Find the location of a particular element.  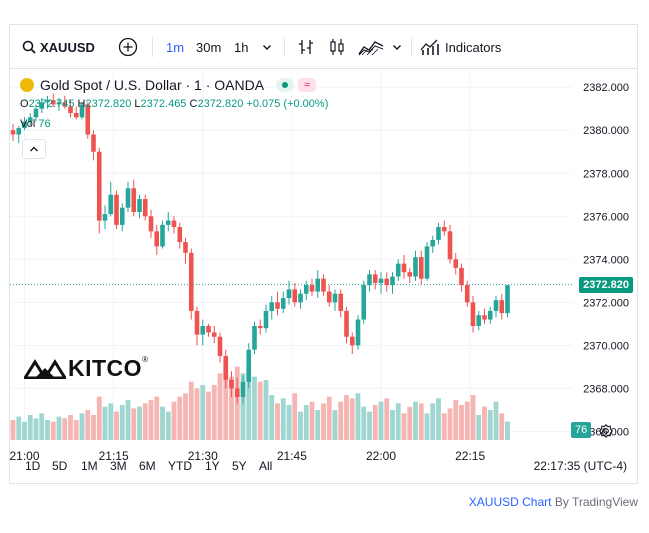

chevron-down-icon is located at coordinates (397, 47).